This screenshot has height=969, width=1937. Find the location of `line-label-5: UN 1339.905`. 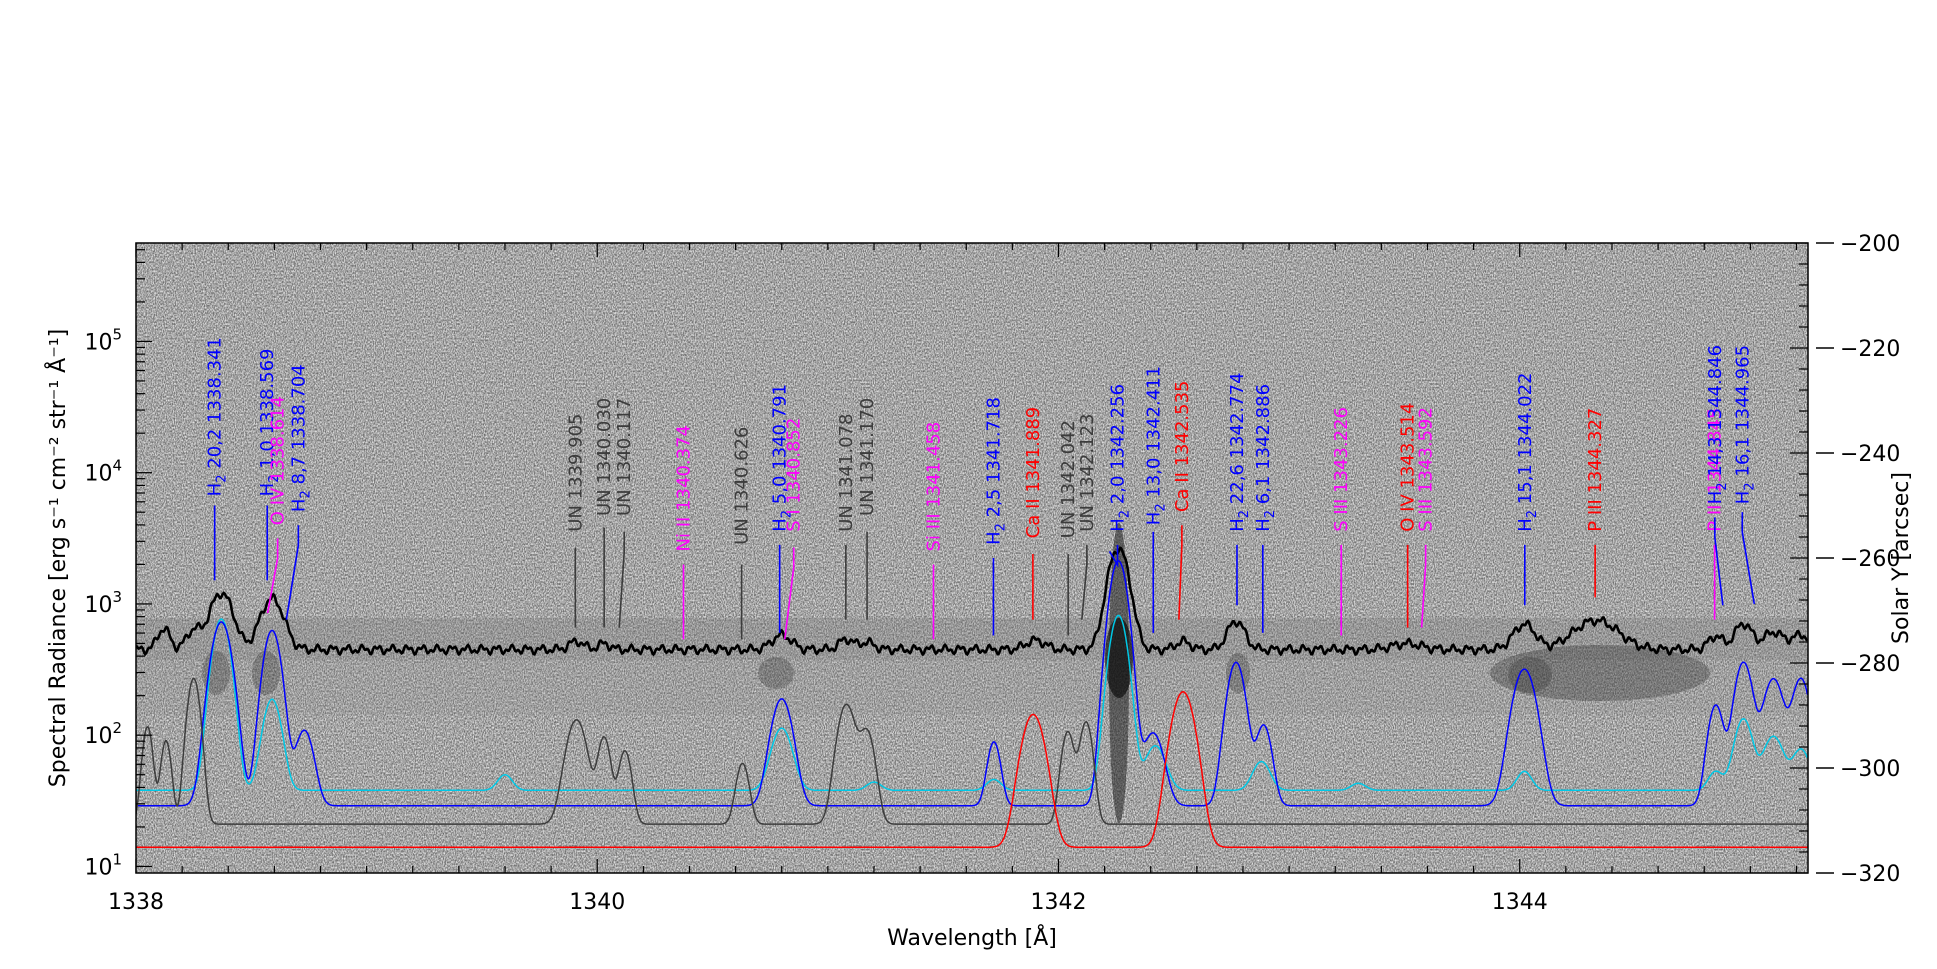

line-label-5: UN 1339.905 is located at coordinates (575, 521).